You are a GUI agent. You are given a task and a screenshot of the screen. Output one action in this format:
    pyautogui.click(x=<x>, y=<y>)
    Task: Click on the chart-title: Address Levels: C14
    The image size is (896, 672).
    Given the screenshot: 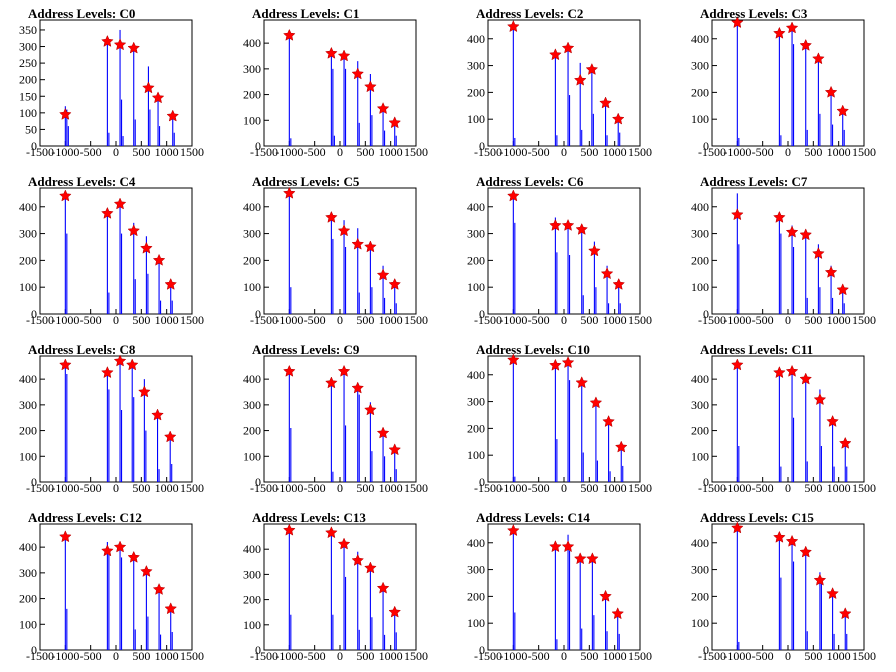 What is the action you would take?
    pyautogui.click(x=533, y=517)
    